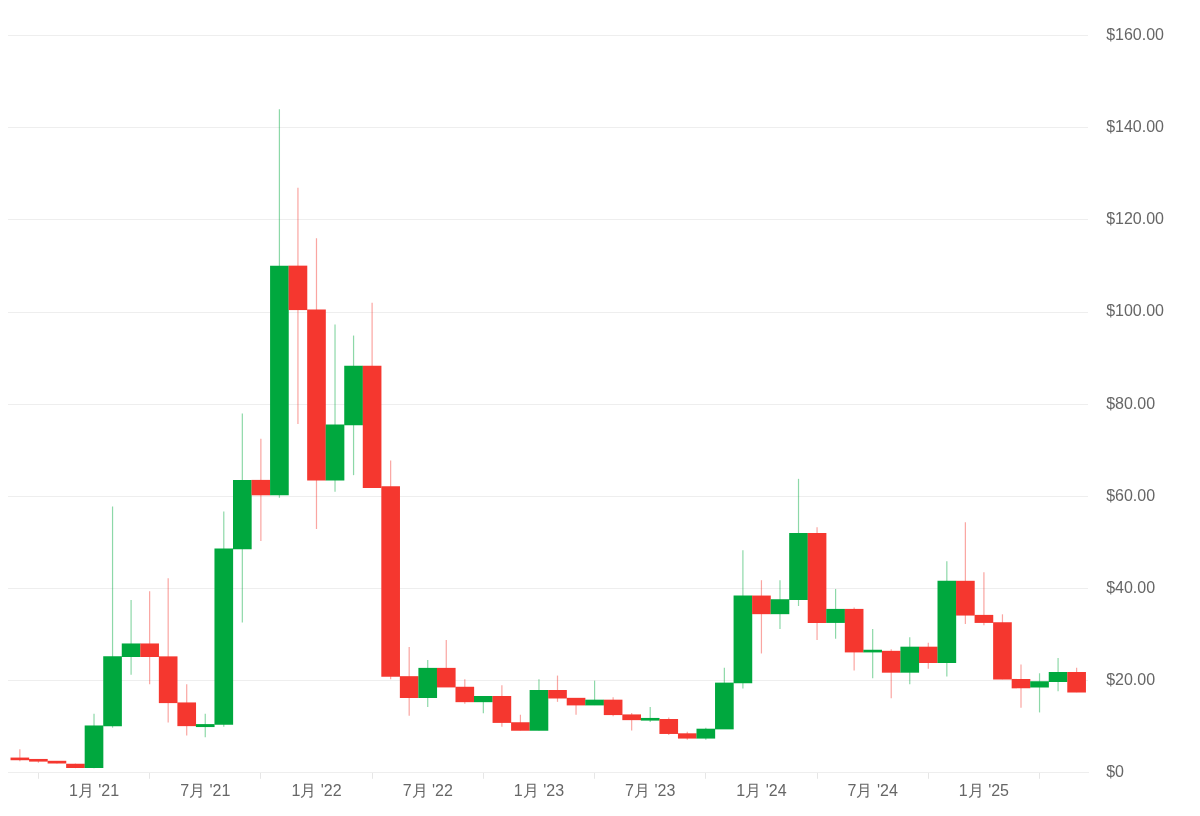 The image size is (1200, 816). I want to click on x-tick-label: 7月 '21, so click(205, 790).